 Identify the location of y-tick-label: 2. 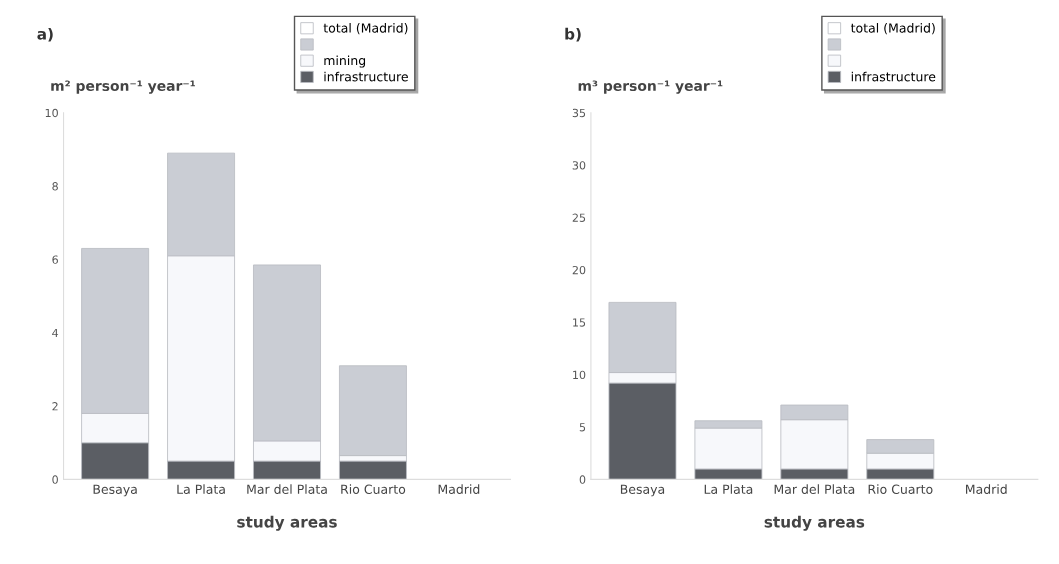
(55, 406).